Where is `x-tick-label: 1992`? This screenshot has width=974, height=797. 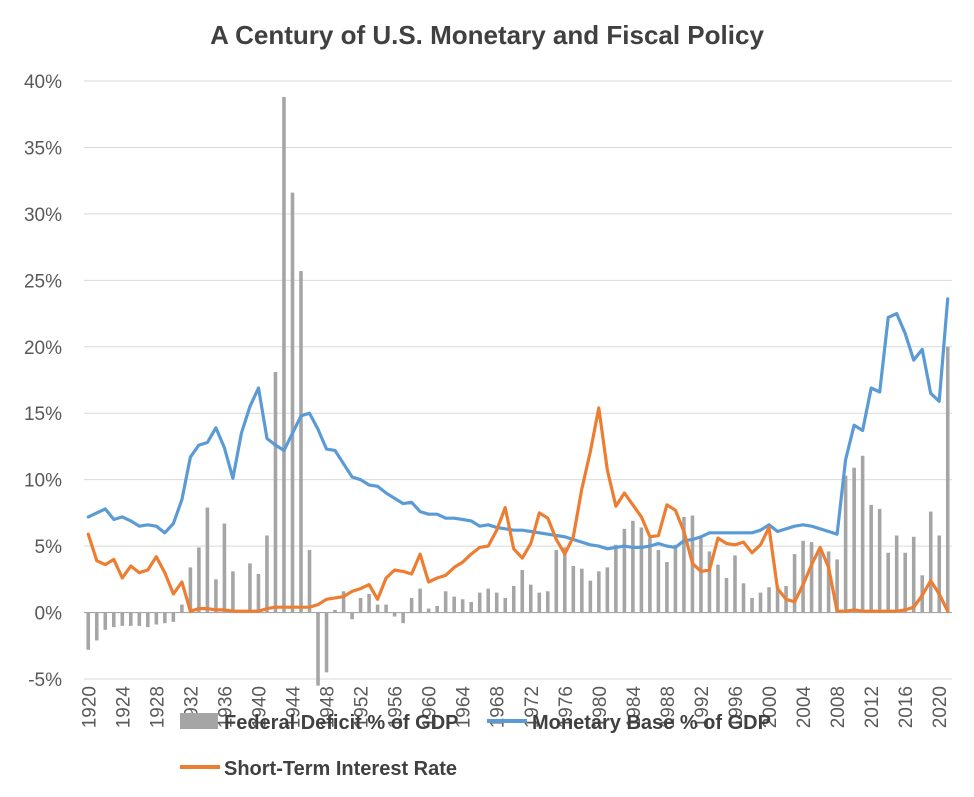 x-tick-label: 1992 is located at coordinates (702, 707).